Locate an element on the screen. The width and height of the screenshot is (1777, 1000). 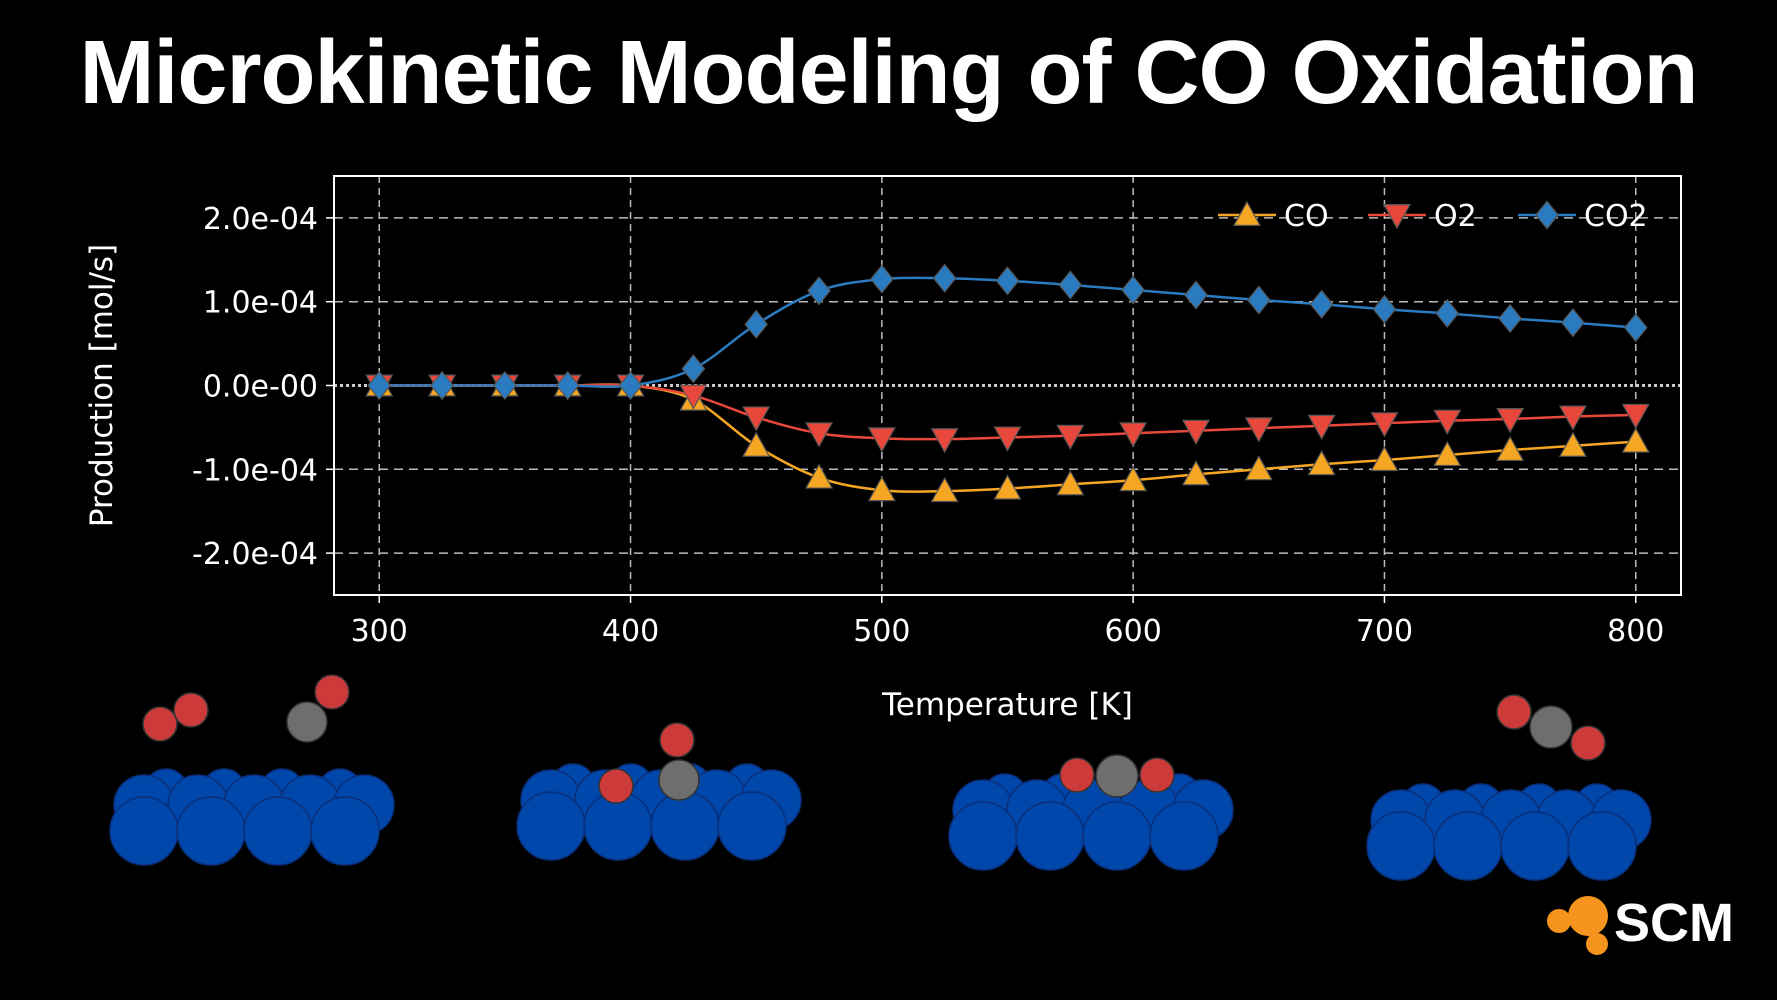
legend-marker-co2 is located at coordinates (1547, 215).